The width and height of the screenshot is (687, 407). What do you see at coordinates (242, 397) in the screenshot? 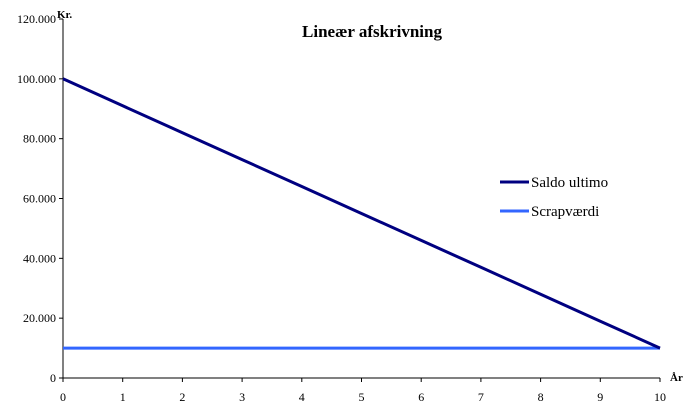
I see `x-tick-label: 3` at bounding box center [242, 397].